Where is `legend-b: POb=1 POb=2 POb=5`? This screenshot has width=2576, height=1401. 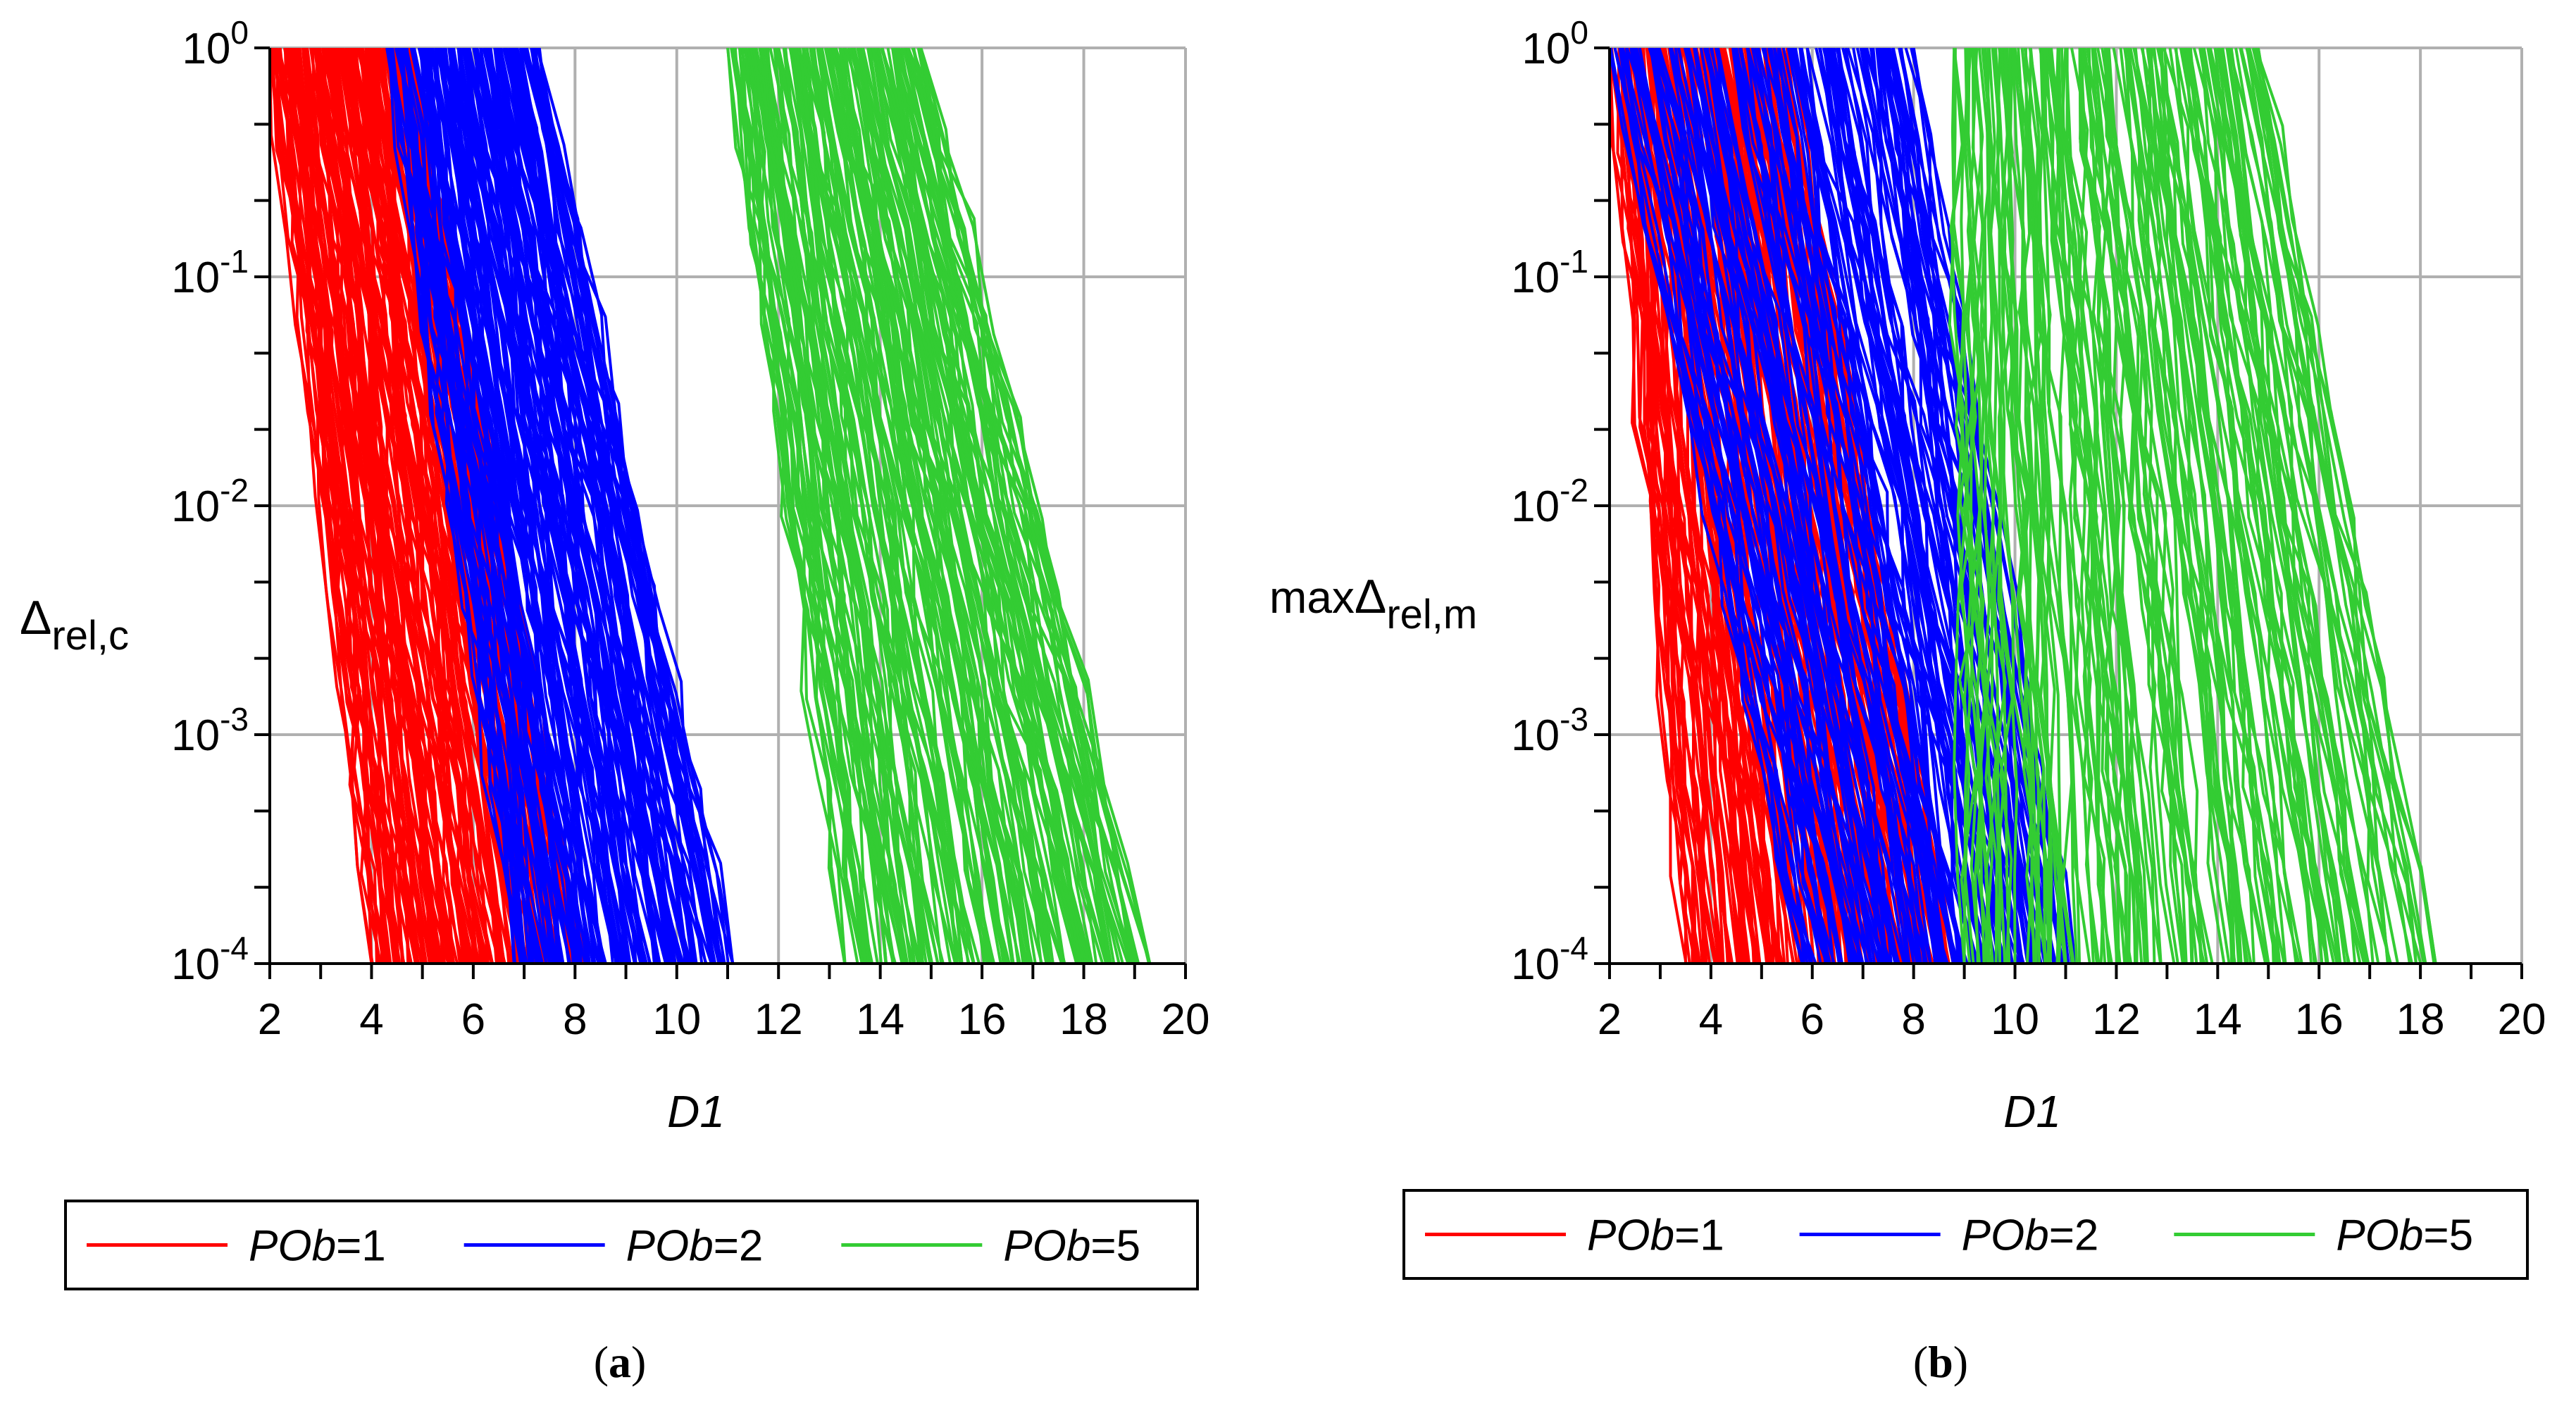 legend-b: POb=1 POb=2 POb=5 is located at coordinates (1965, 1235).